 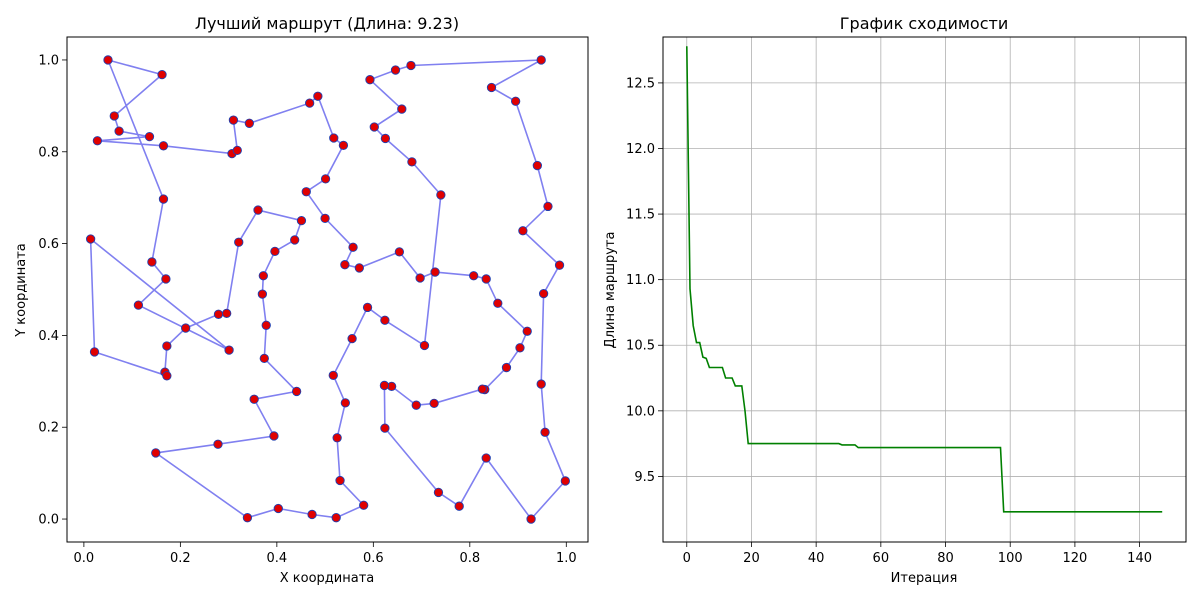 What do you see at coordinates (469, 558) in the screenshot?
I see `x-tick-label: 0.8` at bounding box center [469, 558].